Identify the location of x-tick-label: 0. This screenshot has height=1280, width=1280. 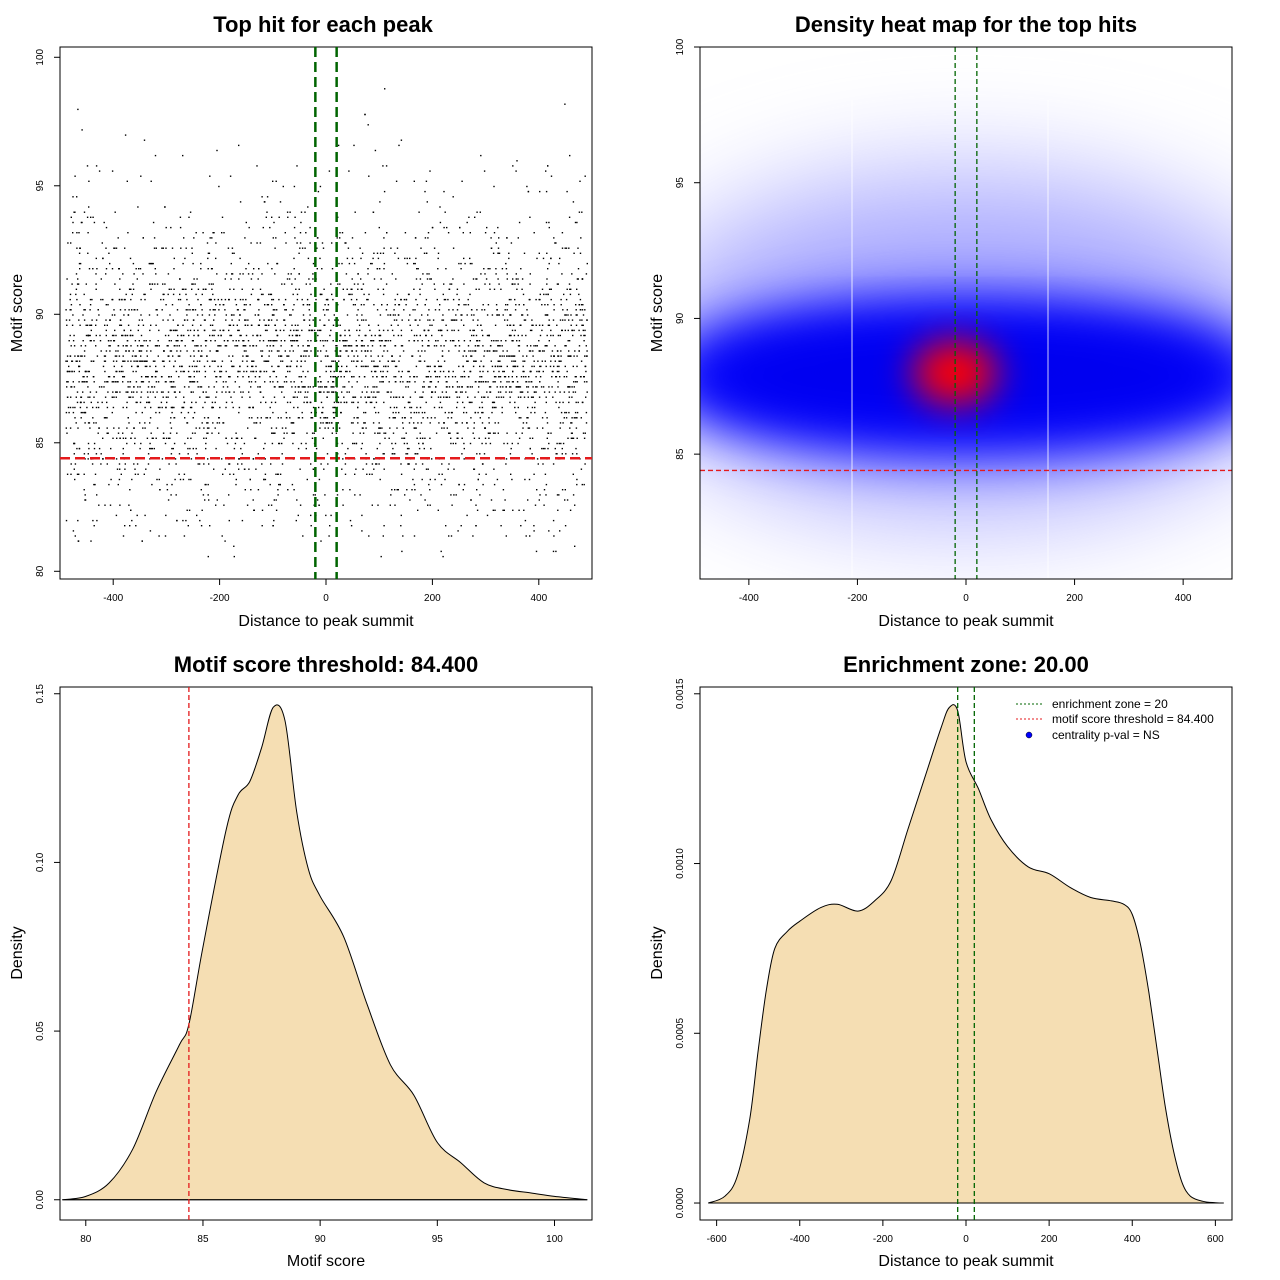
(326, 598).